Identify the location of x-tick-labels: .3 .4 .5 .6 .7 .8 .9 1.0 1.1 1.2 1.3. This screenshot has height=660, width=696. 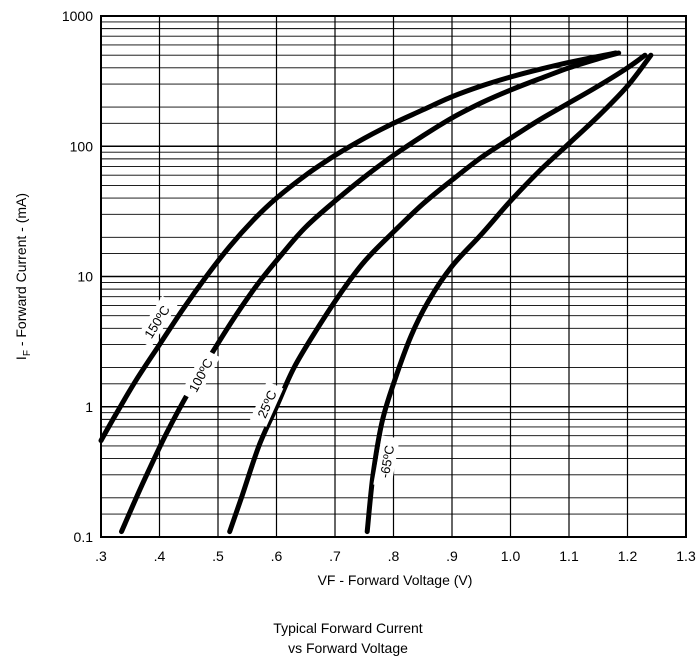
(395, 556).